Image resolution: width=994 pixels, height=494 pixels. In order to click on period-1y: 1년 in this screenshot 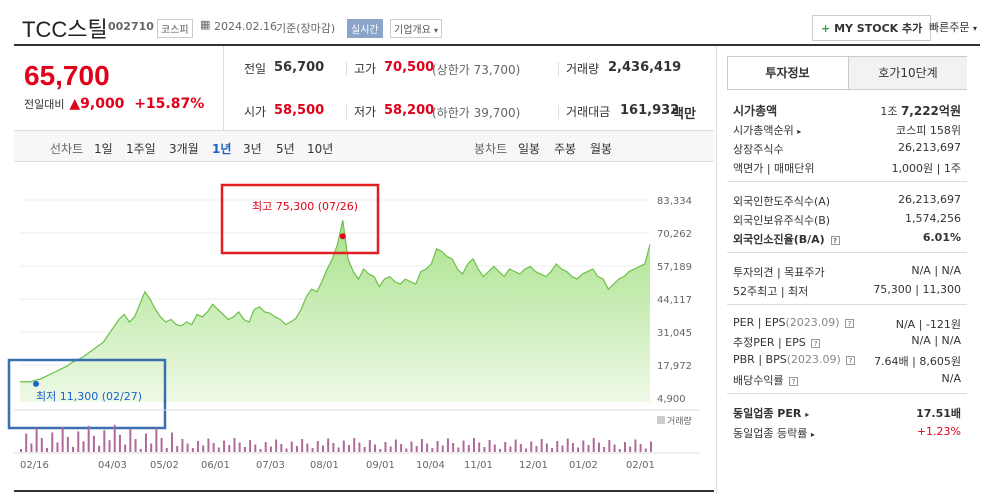, I will do `click(222, 149)`.